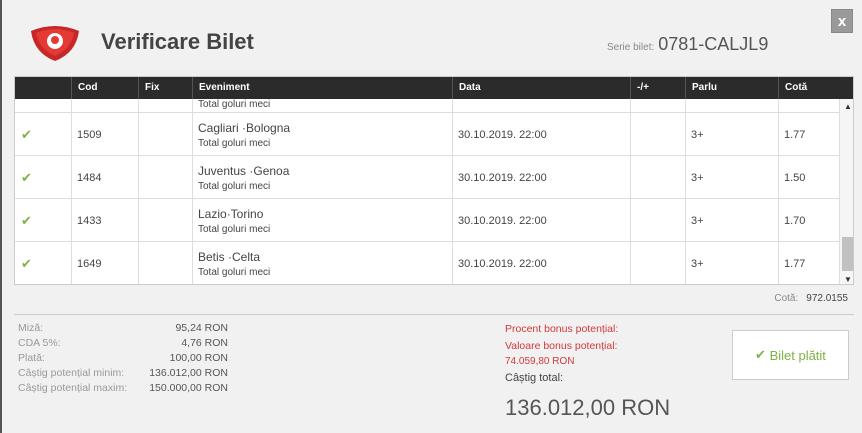 This screenshot has width=862, height=433. I want to click on summary-label: Câștig potențial maxim:, so click(73, 388).